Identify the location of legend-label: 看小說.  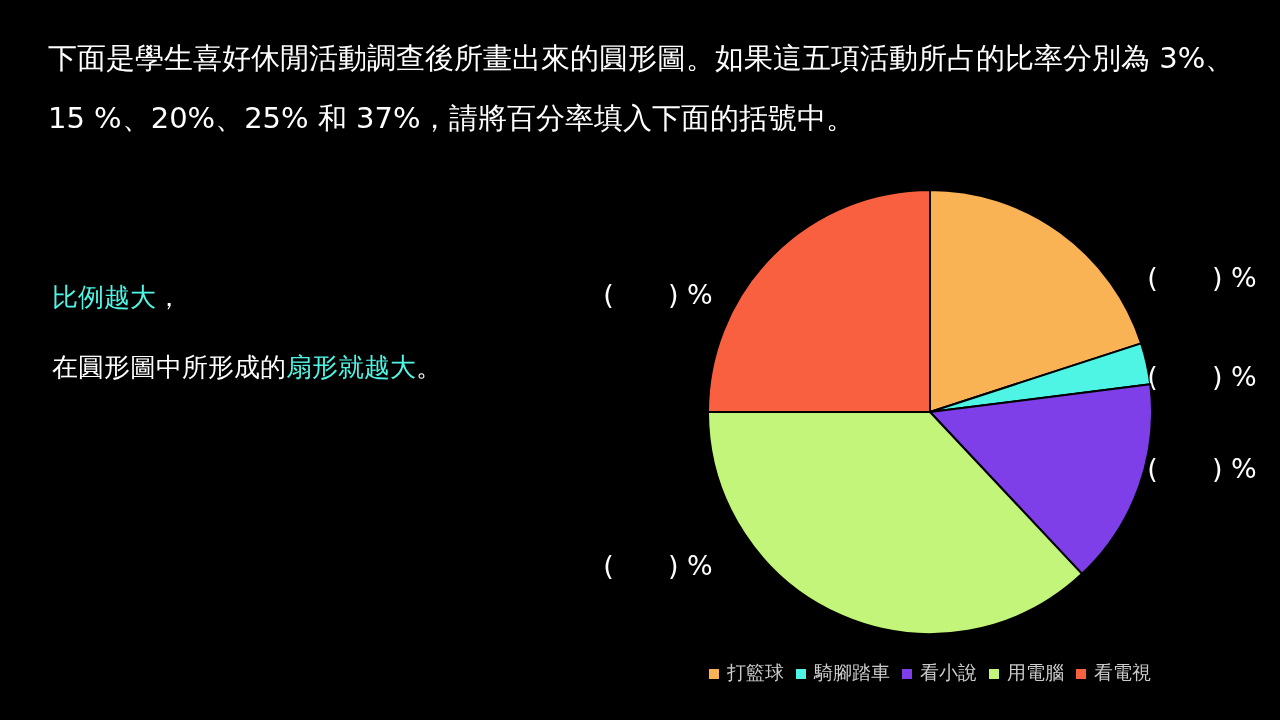
(948, 672).